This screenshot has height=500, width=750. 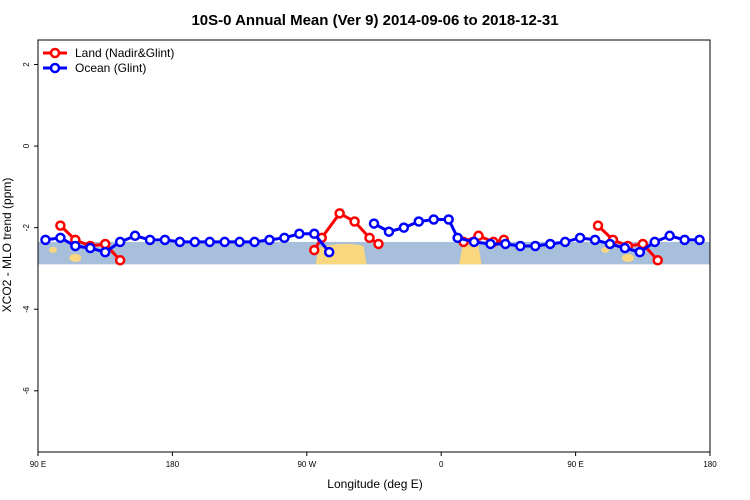 I want to click on y-axis-label: XCO2 - MLO trend (ppm), so click(x=7, y=245).